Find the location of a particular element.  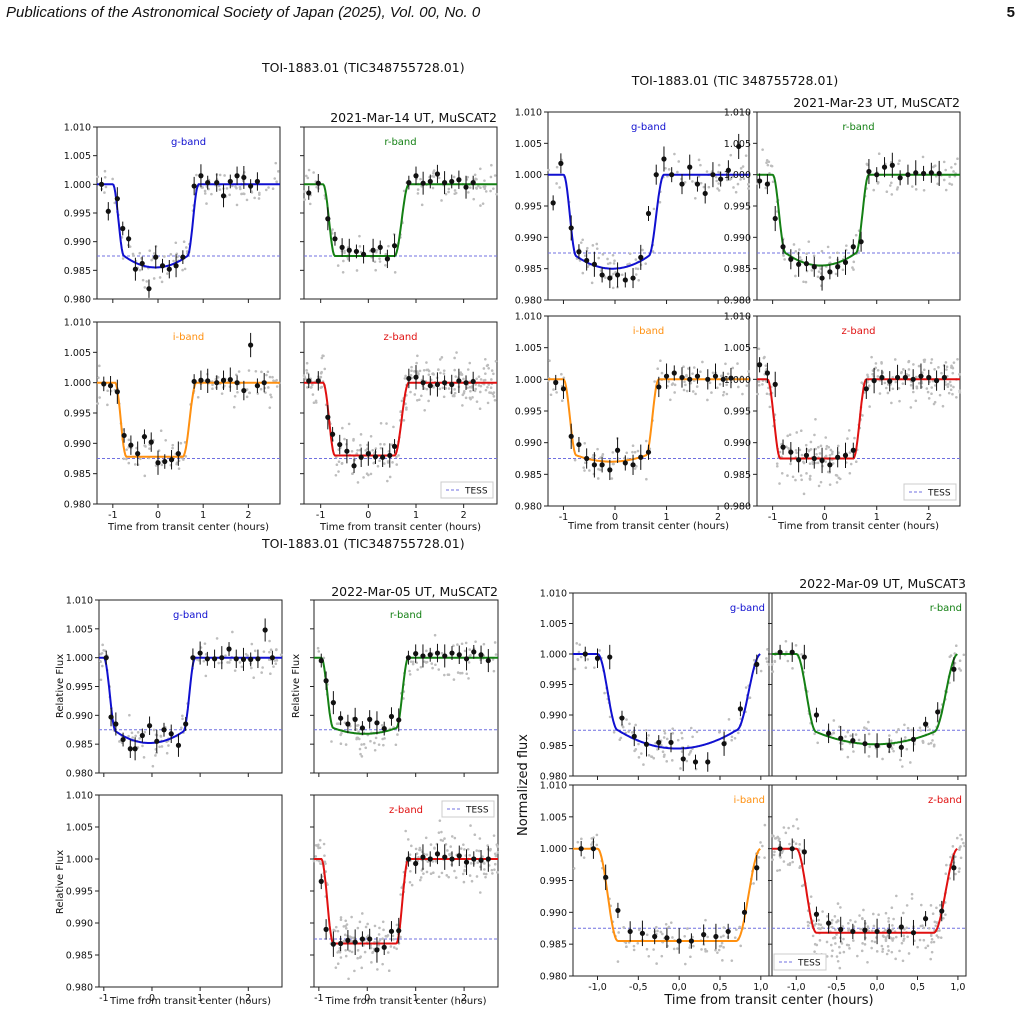

model-curve is located at coordinates (400, 220).